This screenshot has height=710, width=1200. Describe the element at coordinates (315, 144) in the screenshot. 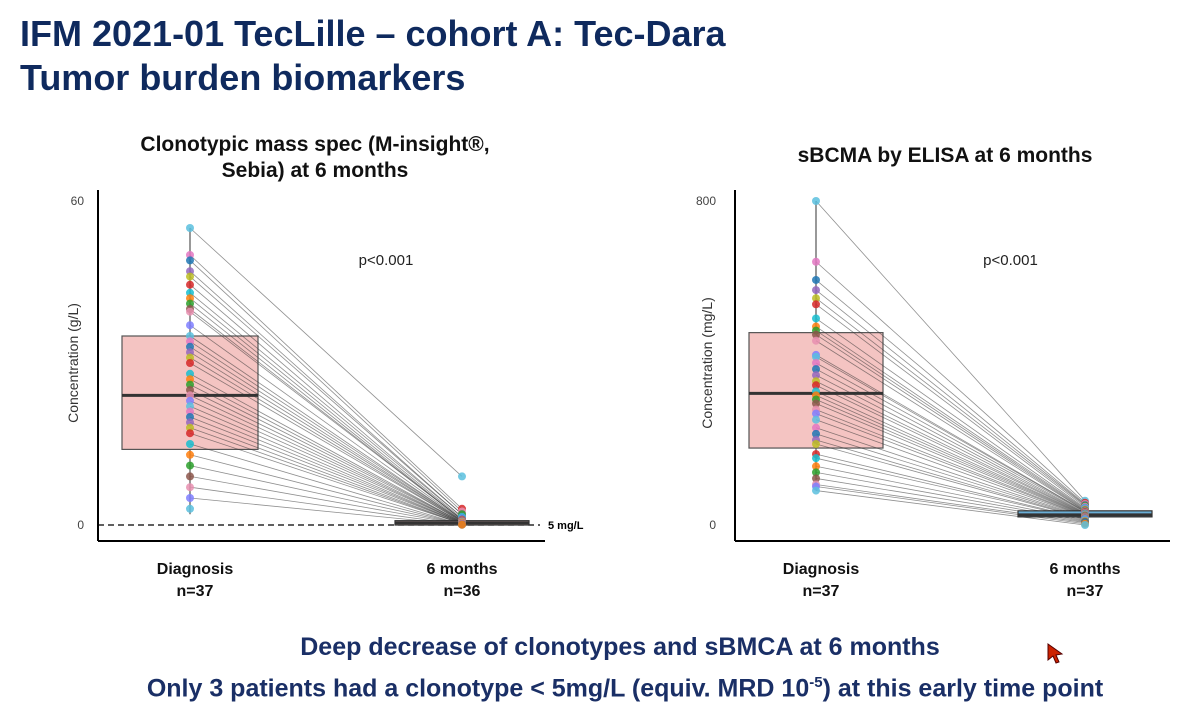

I see `chart1-title-line-1: Clonotypic mass spec (M-insight®,` at that location.